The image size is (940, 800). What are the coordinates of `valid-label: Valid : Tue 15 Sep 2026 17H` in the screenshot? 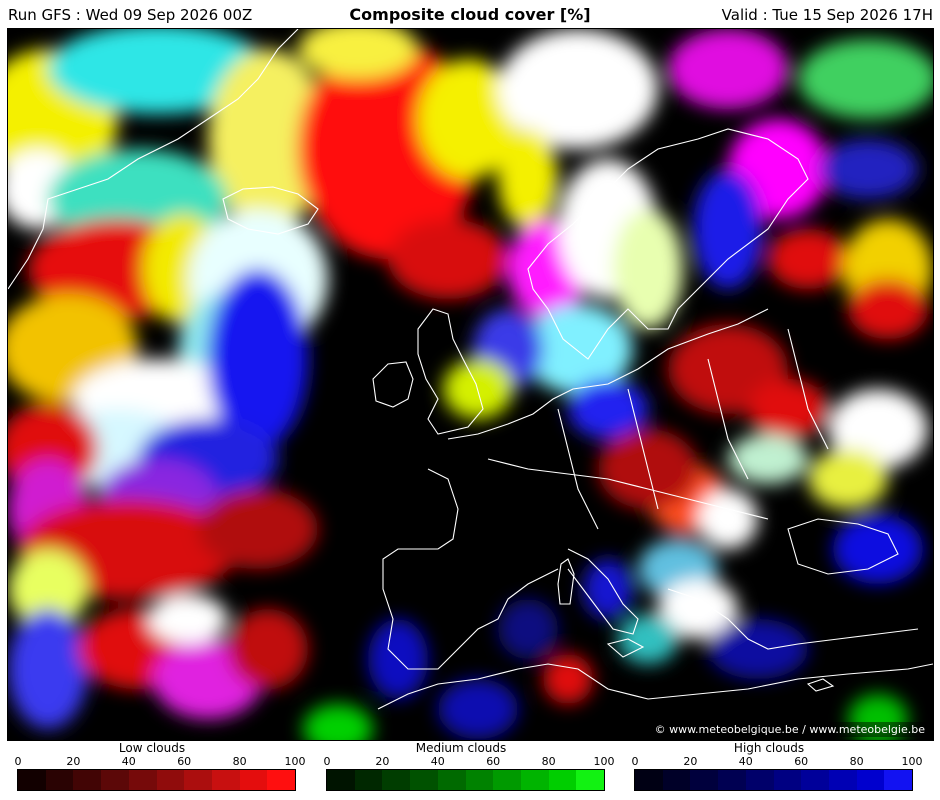 It's located at (827, 15).